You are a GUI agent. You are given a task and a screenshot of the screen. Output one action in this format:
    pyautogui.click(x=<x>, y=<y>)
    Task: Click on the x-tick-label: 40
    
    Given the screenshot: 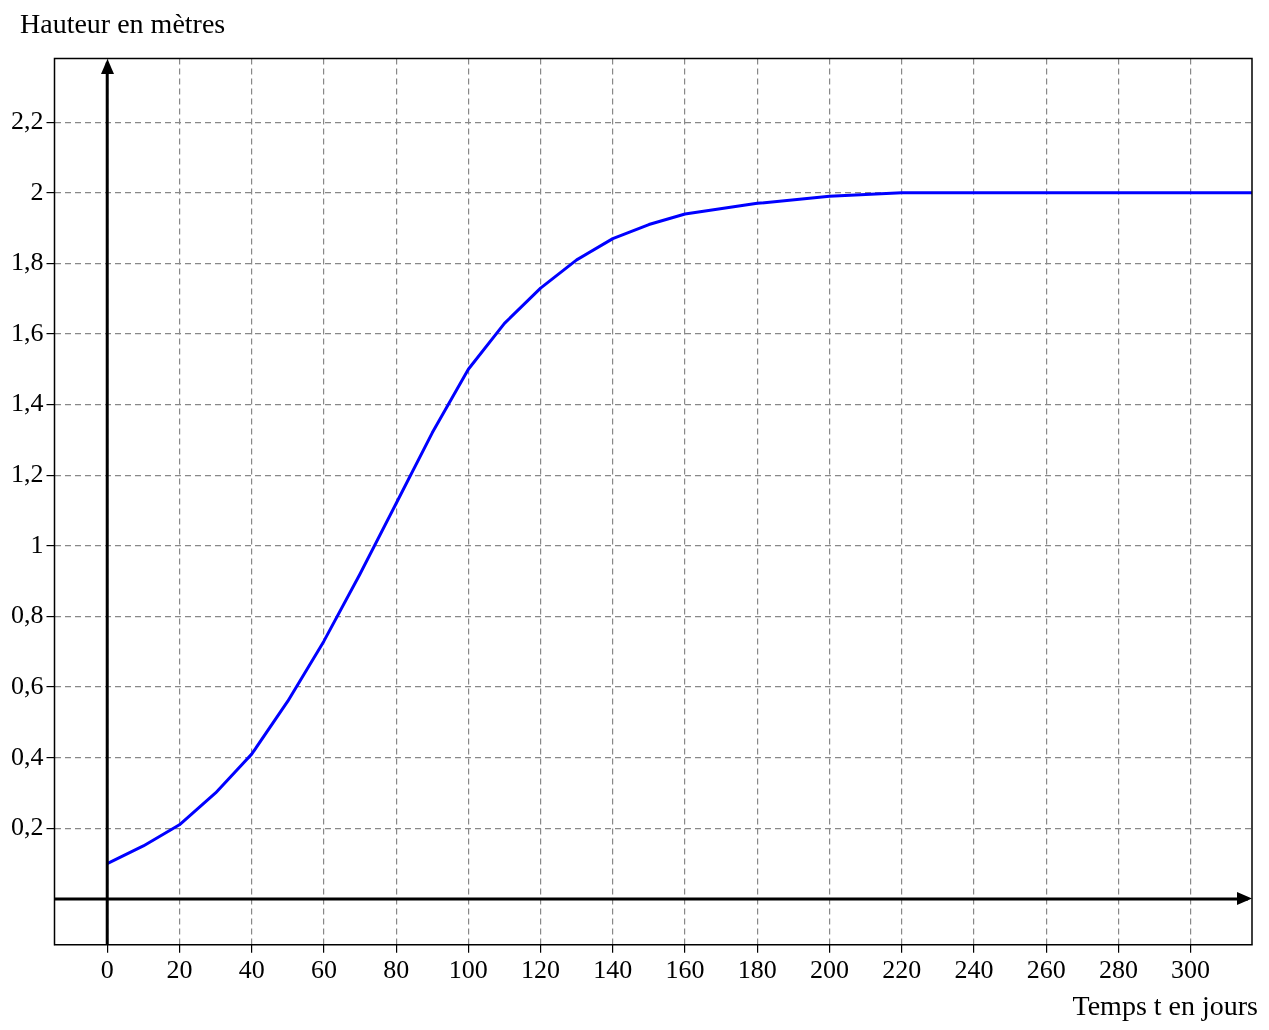 What is the action you would take?
    pyautogui.click(x=251, y=970)
    